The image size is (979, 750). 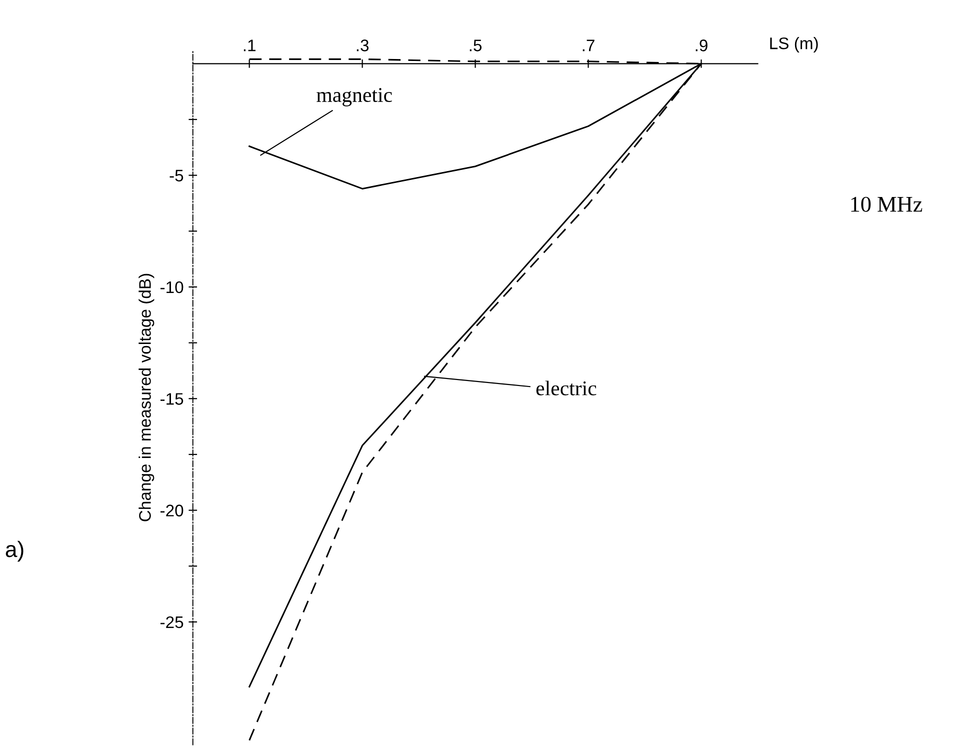 What do you see at coordinates (476, 46) in the screenshot?
I see `x-tick-label: .5` at bounding box center [476, 46].